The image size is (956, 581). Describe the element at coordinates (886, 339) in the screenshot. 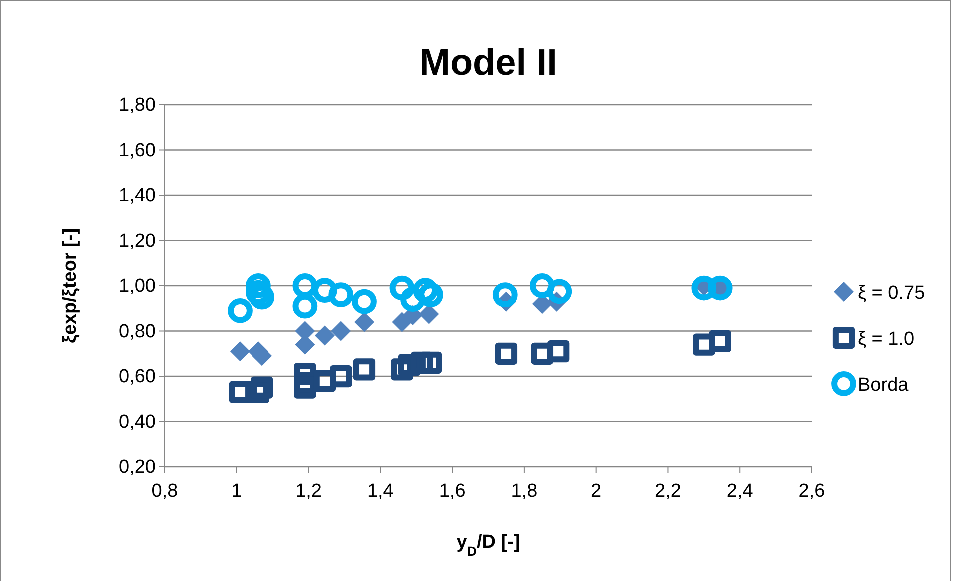

I see `legend-label: ξ = 1.0` at that location.